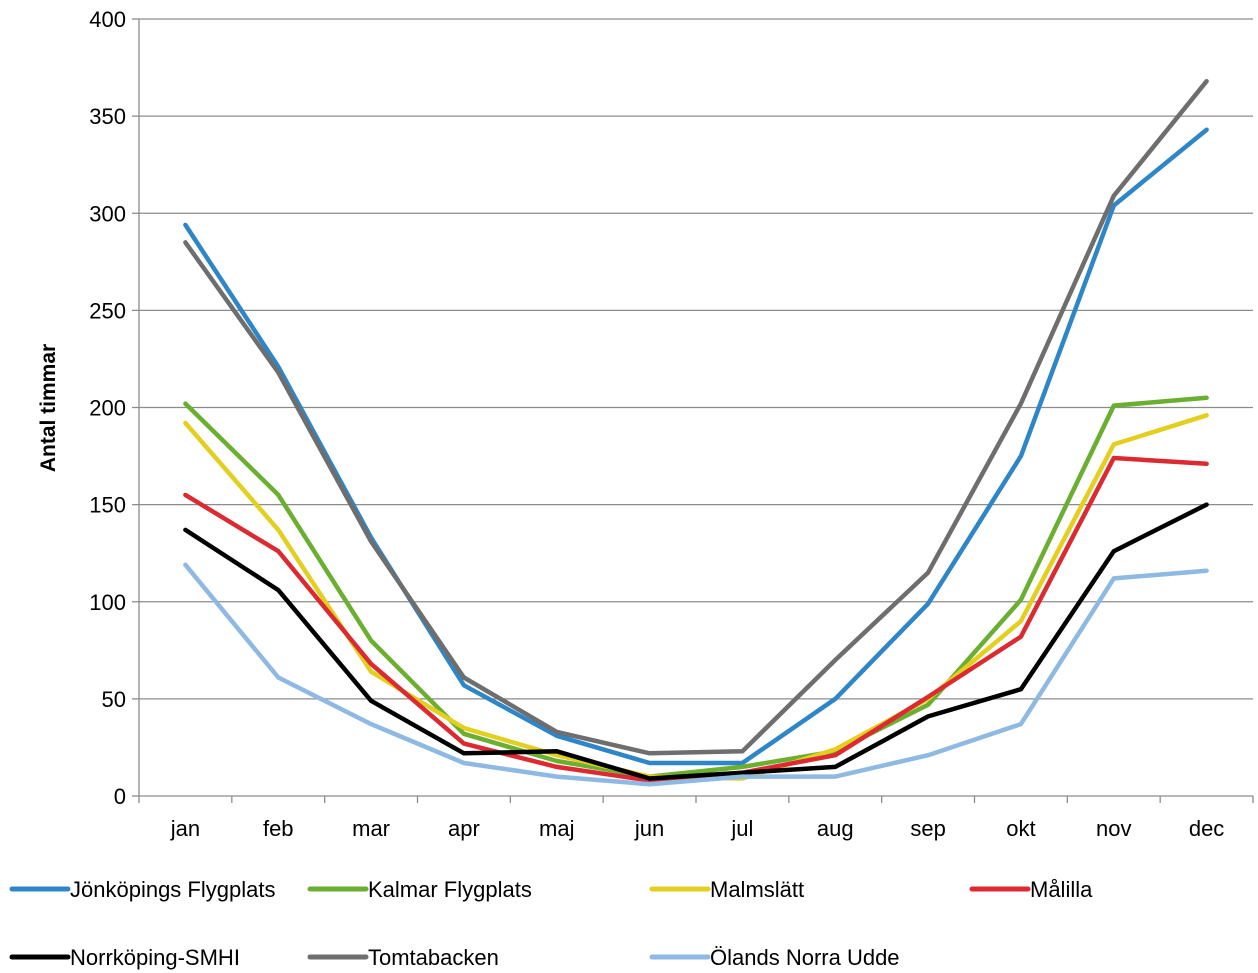 The width and height of the screenshot is (1258, 973). Describe the element at coordinates (371, 828) in the screenshot. I see `x-tick-label: mar` at that location.